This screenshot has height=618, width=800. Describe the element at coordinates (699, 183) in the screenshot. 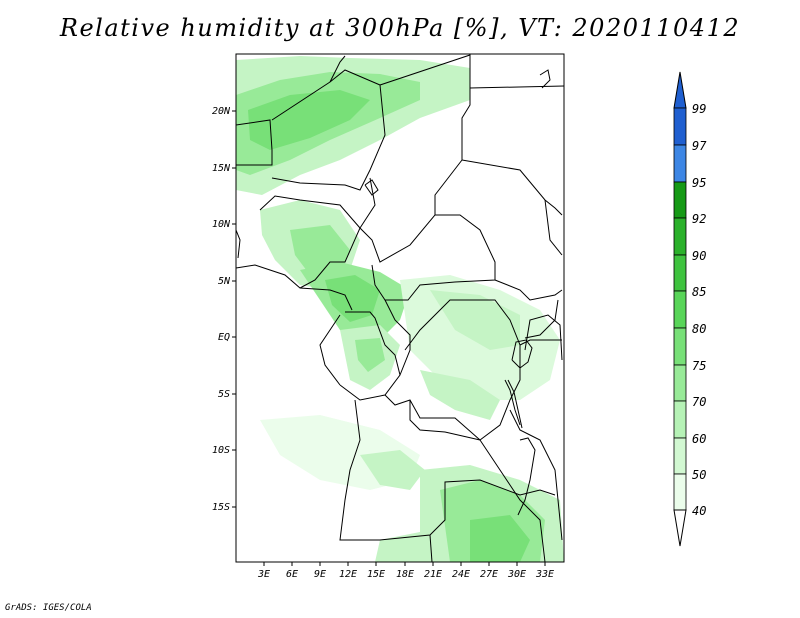

I see `colorbar-label-95: 95` at that location.